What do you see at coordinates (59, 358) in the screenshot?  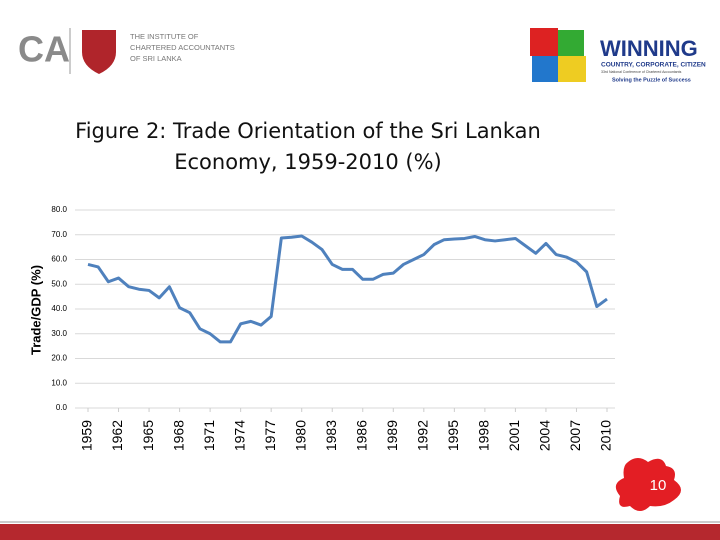 I see `y-tick-label: 20.0` at bounding box center [59, 358].